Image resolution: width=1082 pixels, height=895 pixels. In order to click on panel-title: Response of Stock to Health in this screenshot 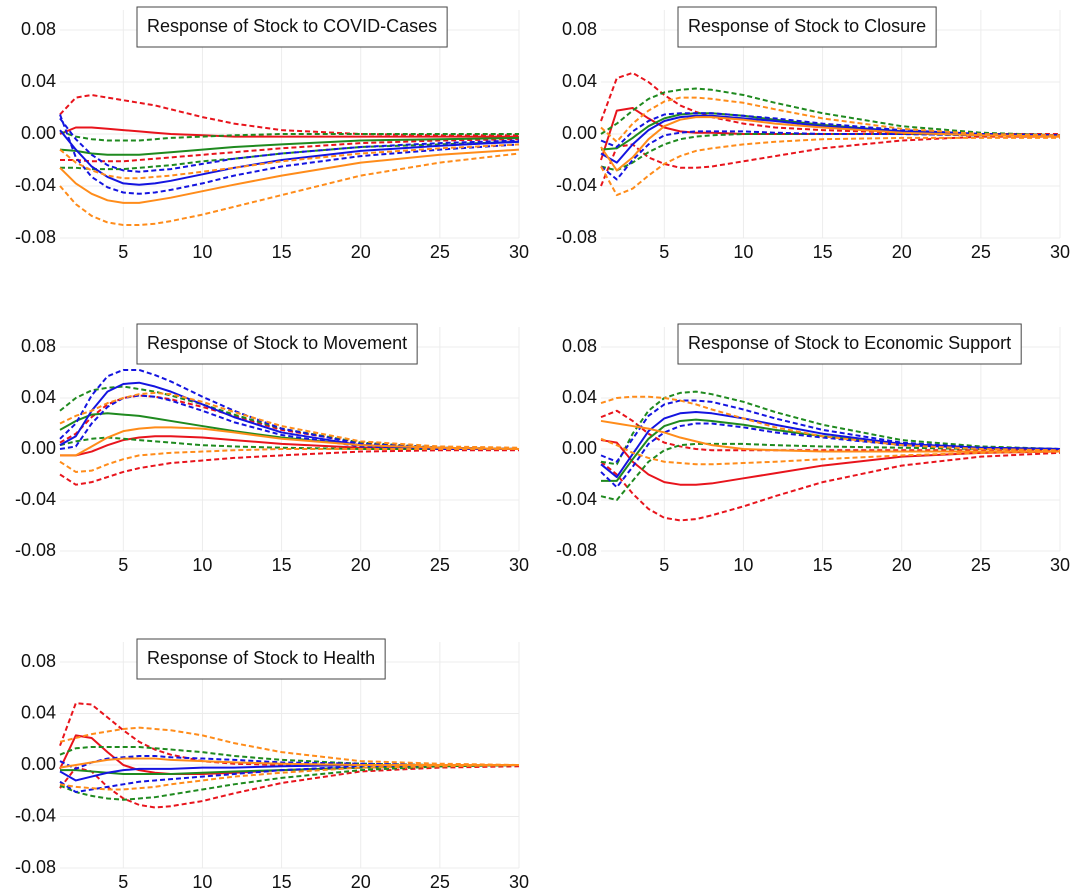, I will do `click(261, 658)`.